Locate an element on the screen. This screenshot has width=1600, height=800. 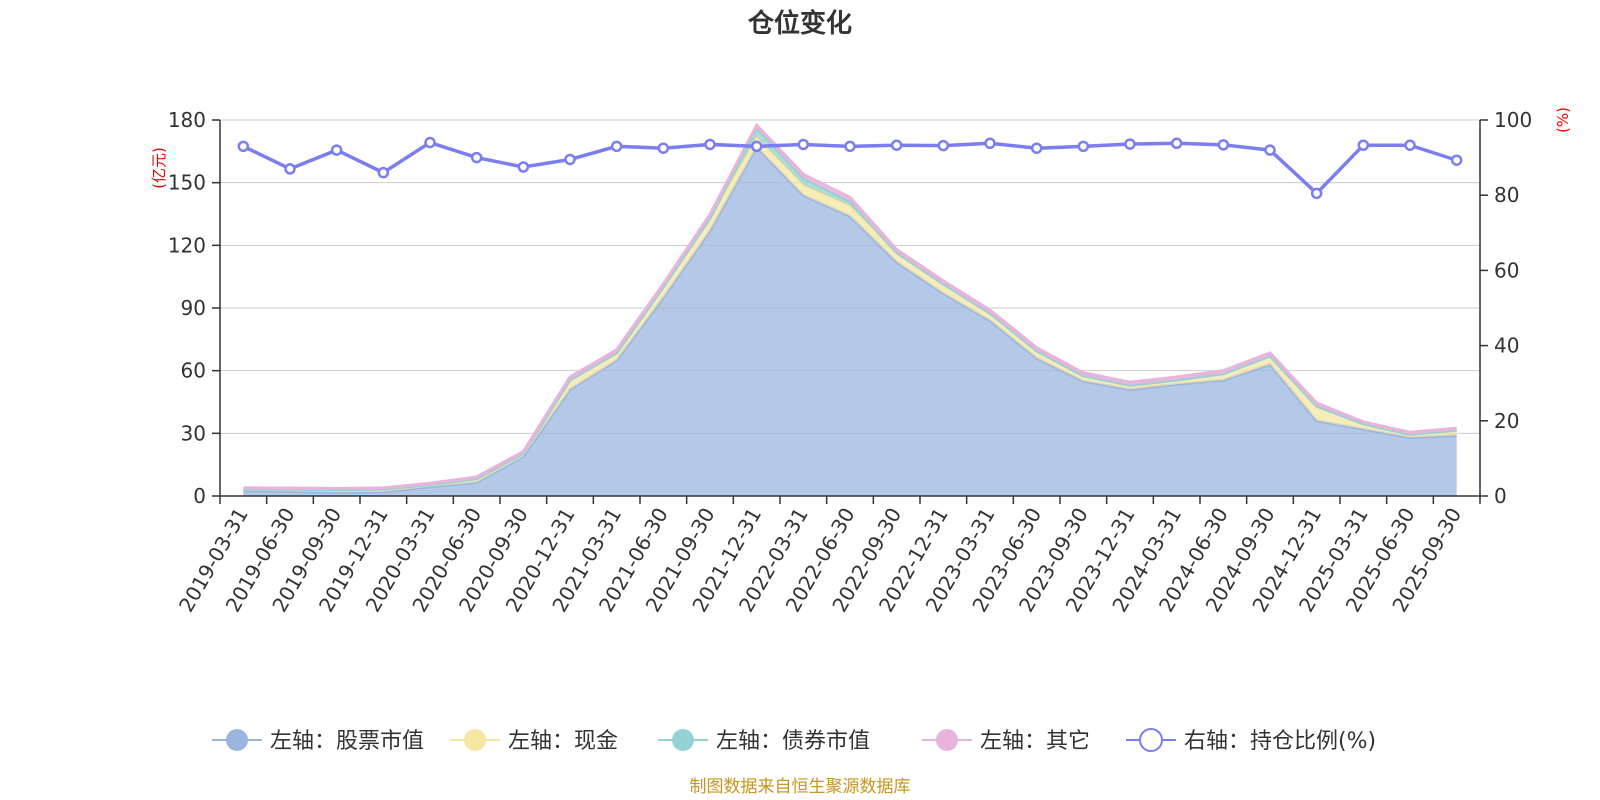
legend-label-2: 左轴：债券市值 is located at coordinates (793, 741).